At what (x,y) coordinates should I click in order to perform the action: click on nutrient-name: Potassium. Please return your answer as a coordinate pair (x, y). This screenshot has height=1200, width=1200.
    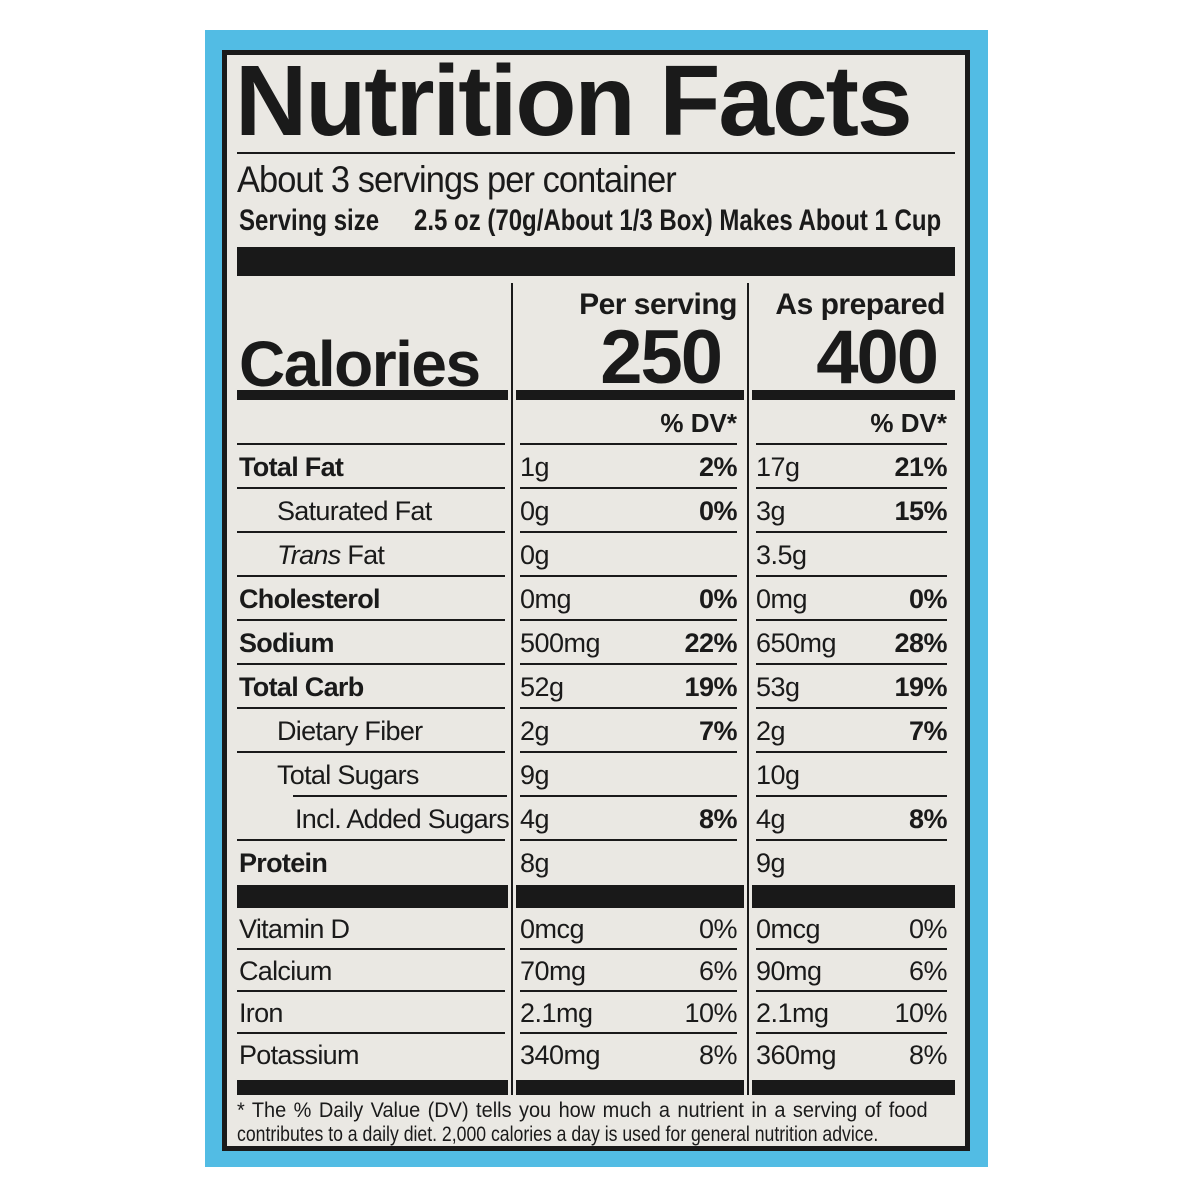
    Looking at the image, I should click on (299, 1054).